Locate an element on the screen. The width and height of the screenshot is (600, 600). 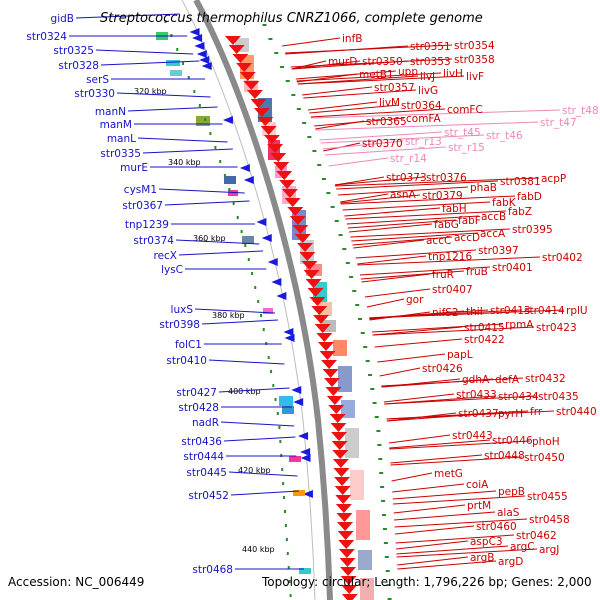
gene-label: pepB is located at coordinates (511, 492).